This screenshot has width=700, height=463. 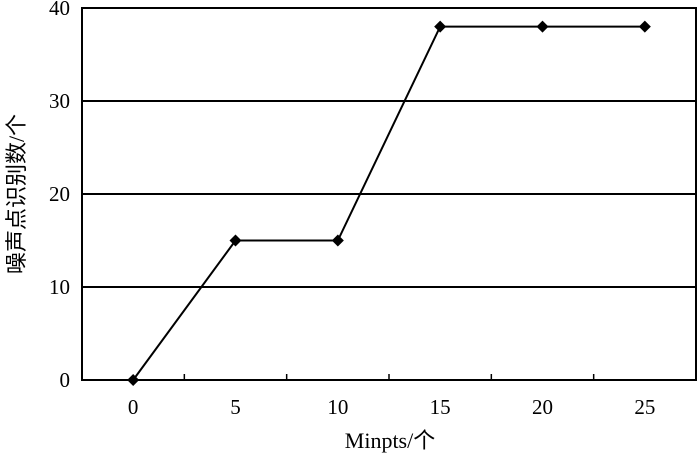 What do you see at coordinates (337, 407) in the screenshot?
I see `x-tick-label-2: 10` at bounding box center [337, 407].